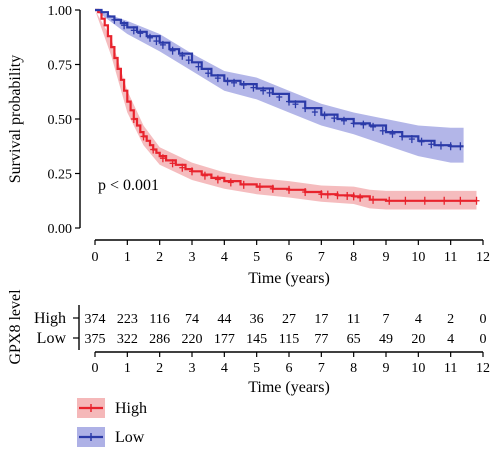 Image resolution: width=500 pixels, height=450 pixels. Describe the element at coordinates (159, 319) in the screenshot. I see `risk-count-high: 116` at that location.